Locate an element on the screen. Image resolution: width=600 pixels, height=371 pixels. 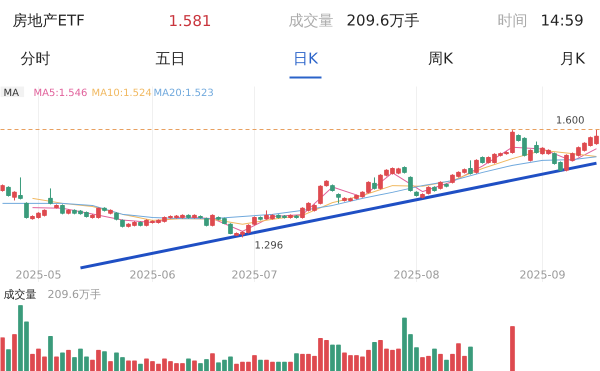
x-tick-label: 2025-08 is located at coordinates (417, 275).